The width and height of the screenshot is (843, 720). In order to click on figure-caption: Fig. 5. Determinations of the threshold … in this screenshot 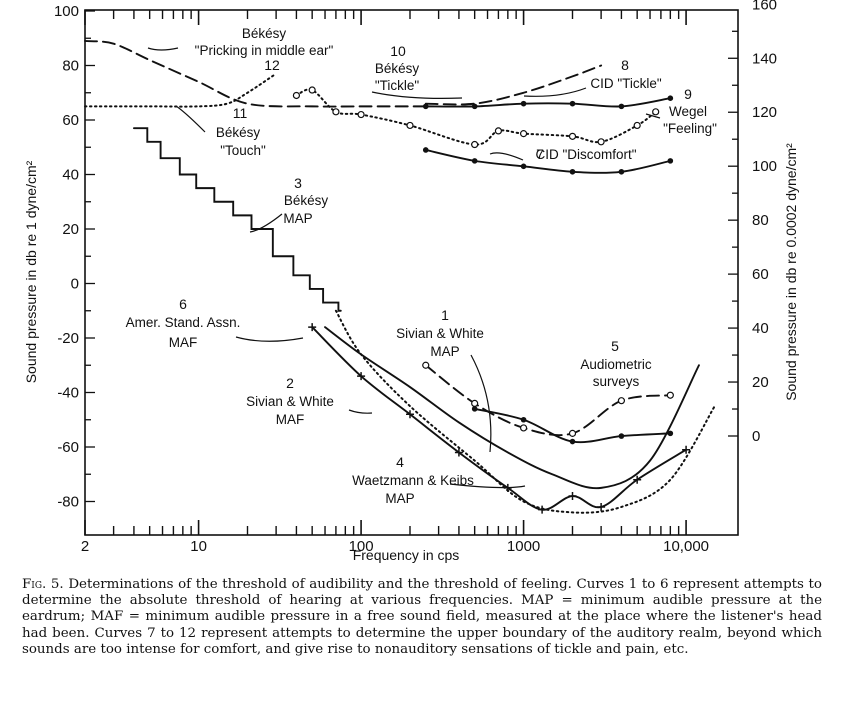, I will do `click(422, 617)`.